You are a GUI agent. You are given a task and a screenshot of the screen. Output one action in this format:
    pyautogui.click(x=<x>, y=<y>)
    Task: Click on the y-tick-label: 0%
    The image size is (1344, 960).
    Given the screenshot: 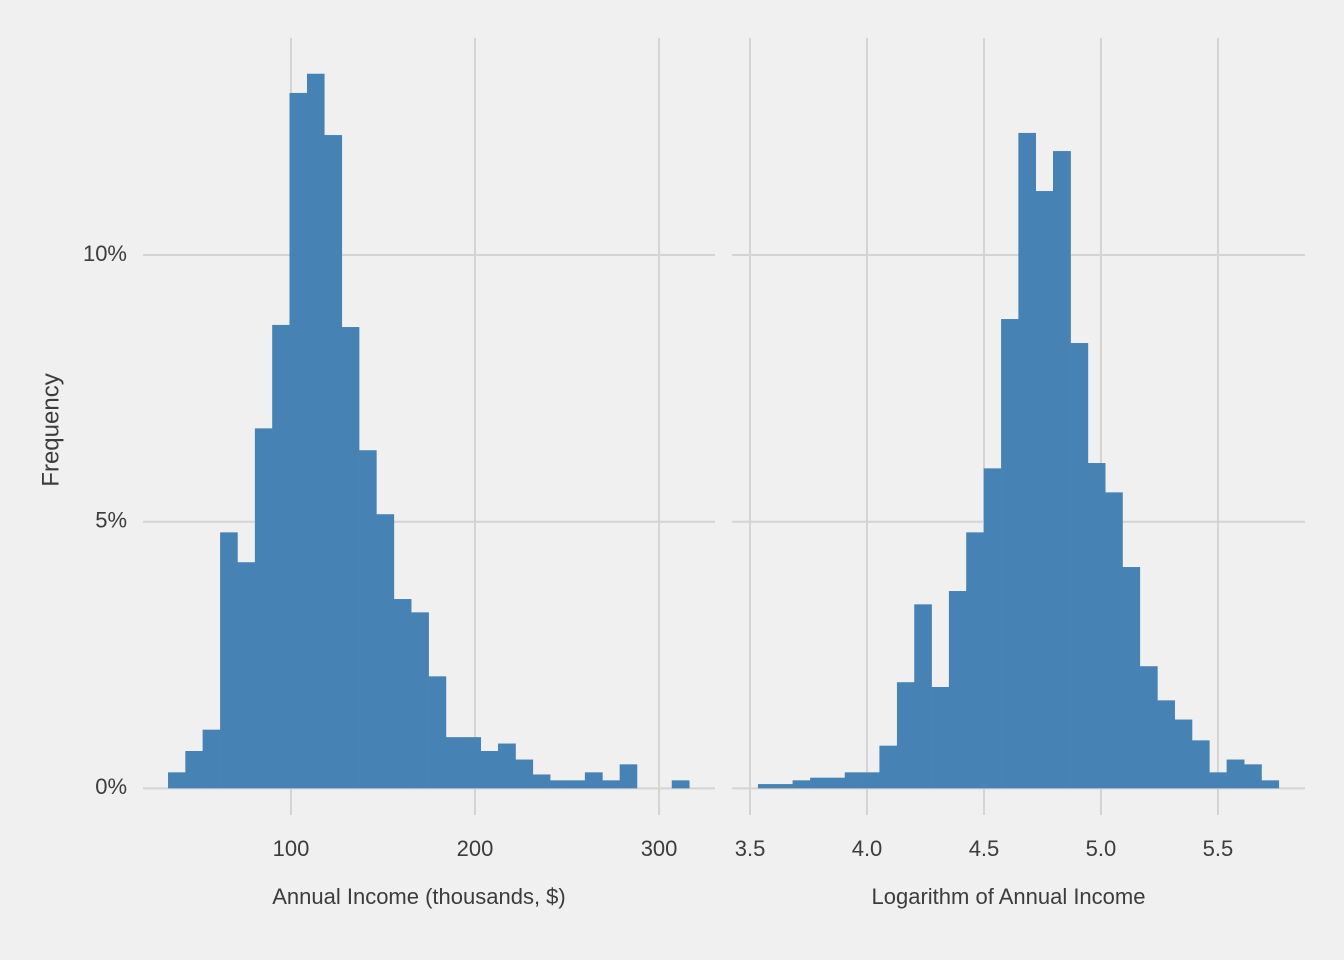 What is the action you would take?
    pyautogui.click(x=111, y=786)
    